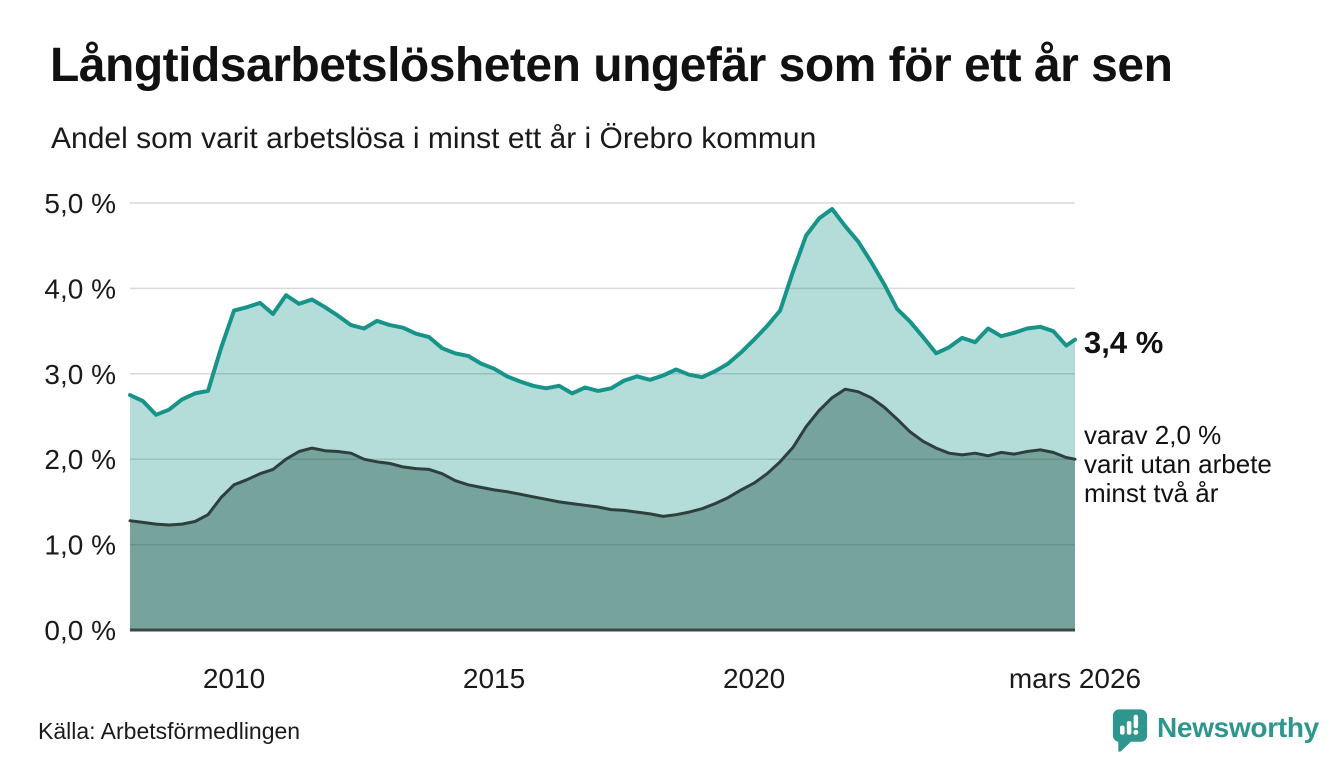 The image size is (1340, 780). I want to click on y-tick-label: 5,0 %, so click(80, 203).